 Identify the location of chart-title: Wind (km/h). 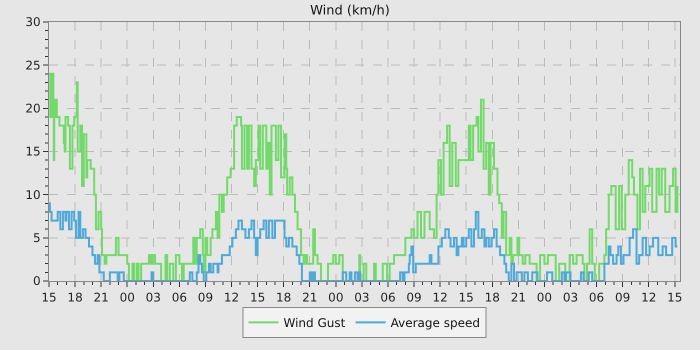
(350, 10).